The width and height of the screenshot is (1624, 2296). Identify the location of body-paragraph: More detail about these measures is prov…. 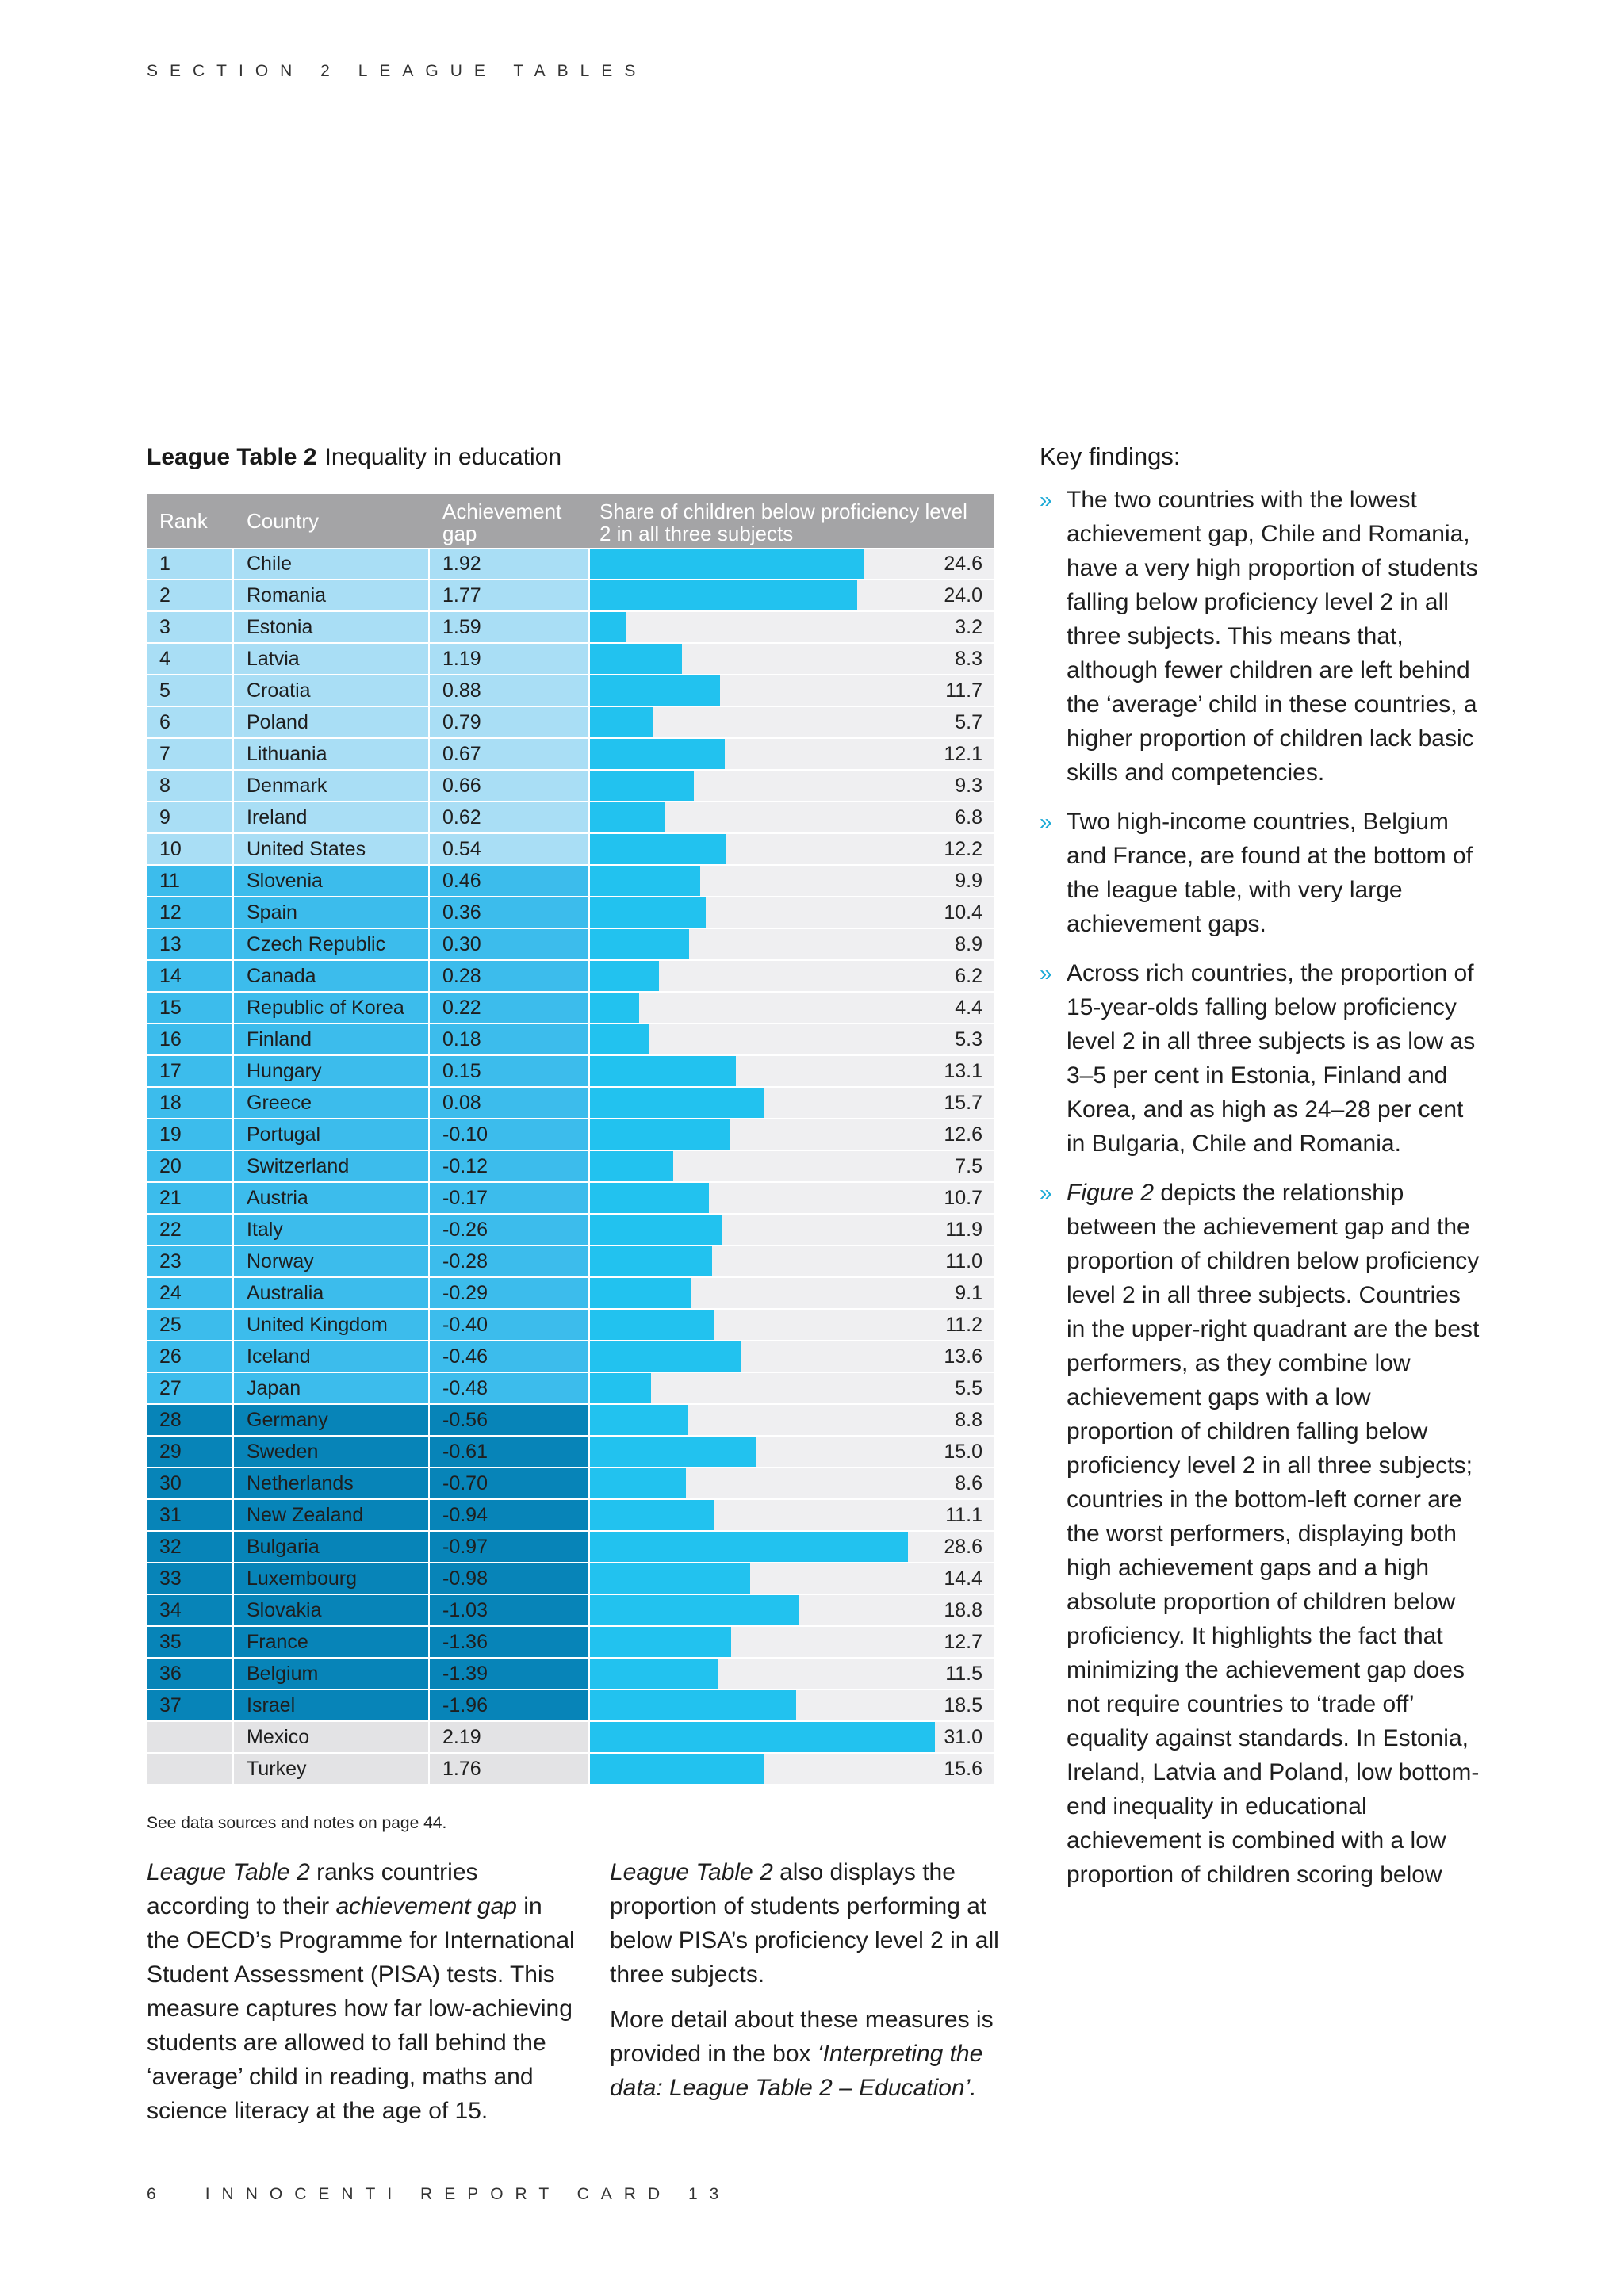
(816, 2054).